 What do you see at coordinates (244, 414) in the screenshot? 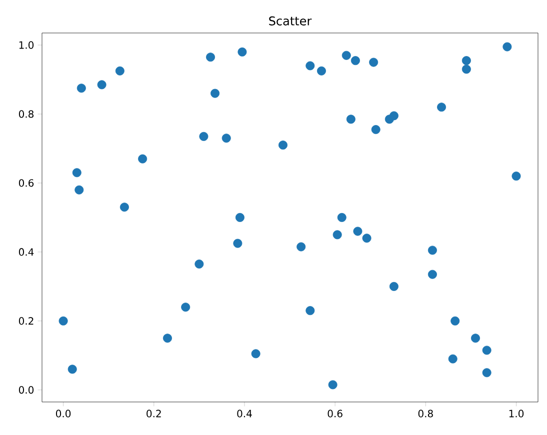
I see `x-tick-label: 0.4` at bounding box center [244, 414].